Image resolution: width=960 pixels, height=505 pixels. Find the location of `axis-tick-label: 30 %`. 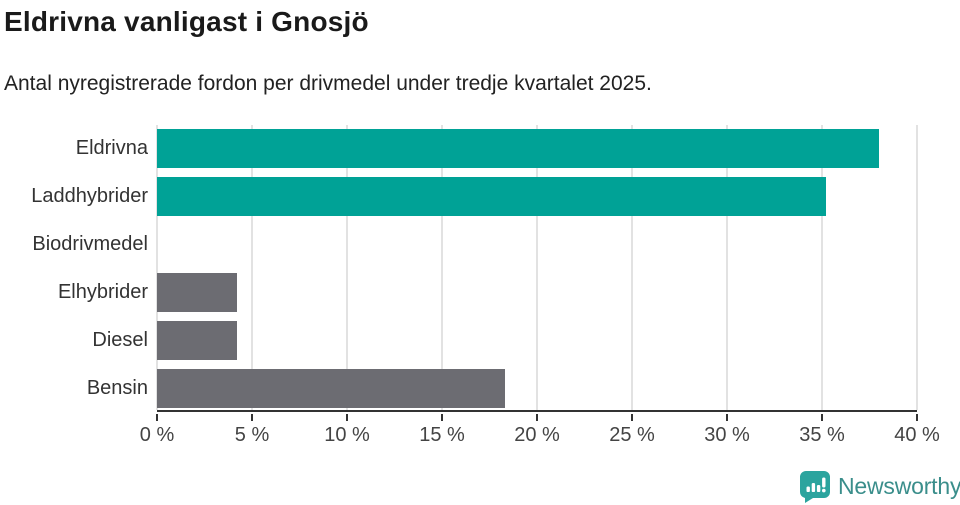

axis-tick-label: 30 % is located at coordinates (727, 435).